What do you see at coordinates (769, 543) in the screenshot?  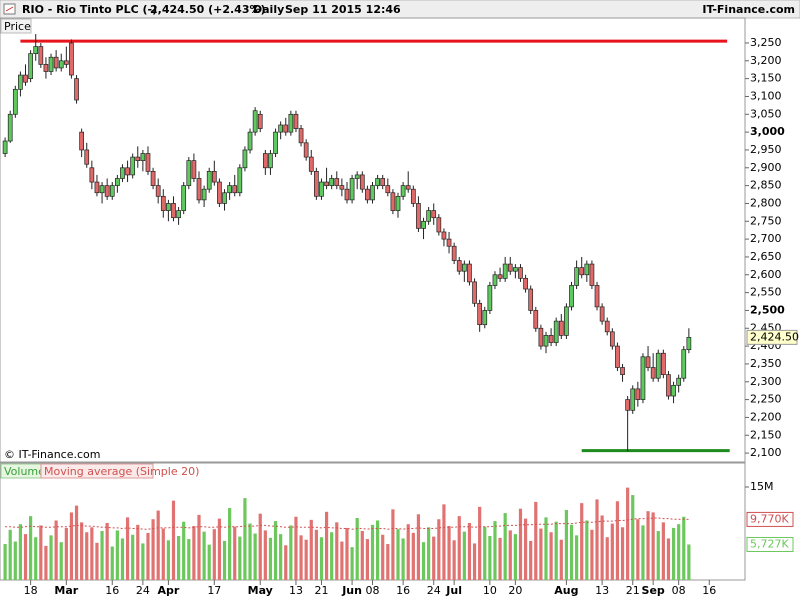 I see `last-value-label: 5,727K` at bounding box center [769, 543].